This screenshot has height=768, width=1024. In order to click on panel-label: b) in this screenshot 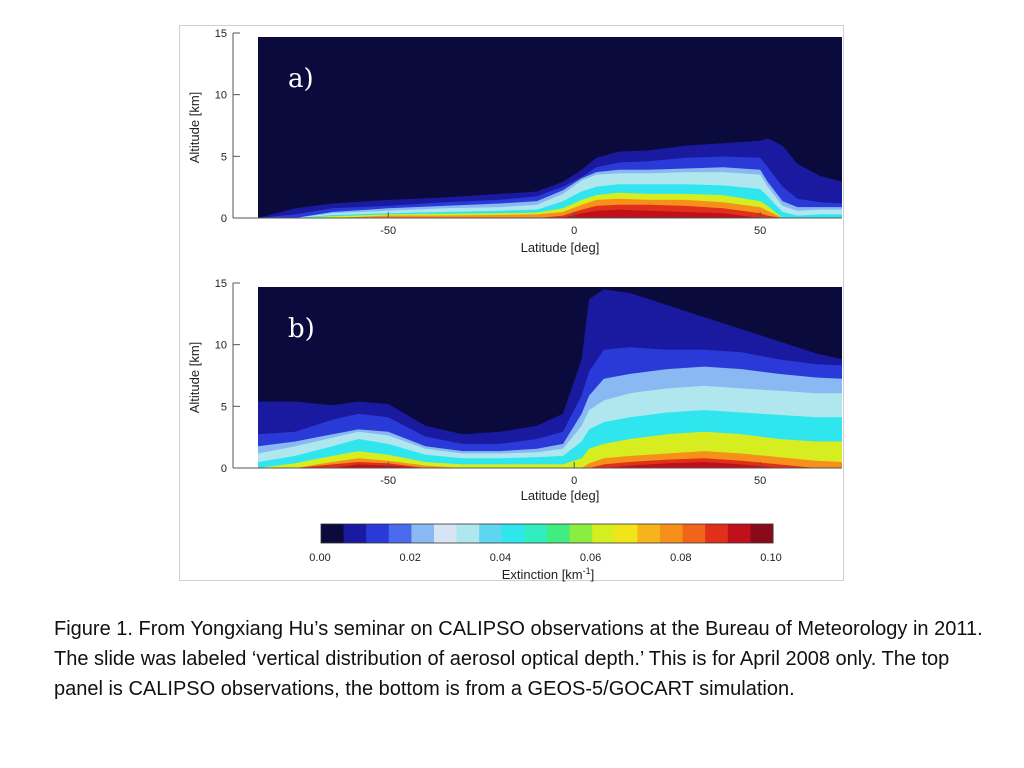, I will do `click(301, 329)`.